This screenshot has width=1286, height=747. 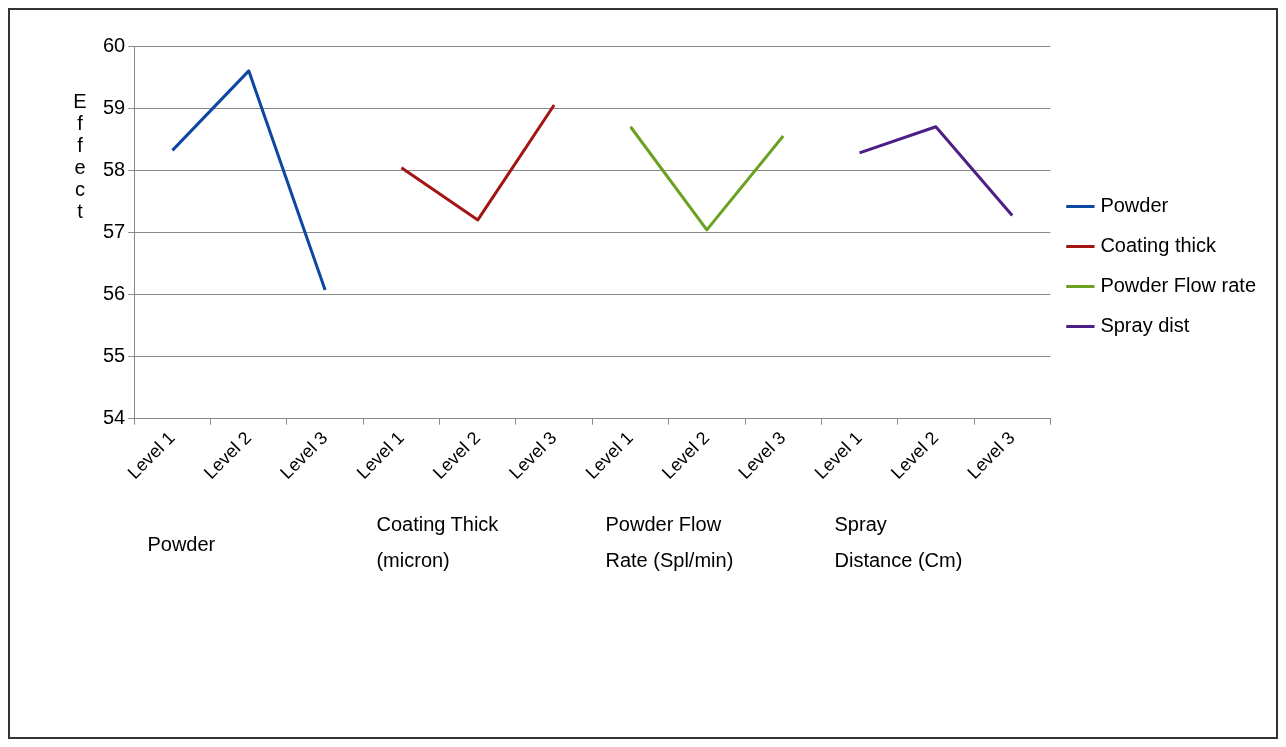 I want to click on y-tick-label: 57, so click(x=114, y=230).